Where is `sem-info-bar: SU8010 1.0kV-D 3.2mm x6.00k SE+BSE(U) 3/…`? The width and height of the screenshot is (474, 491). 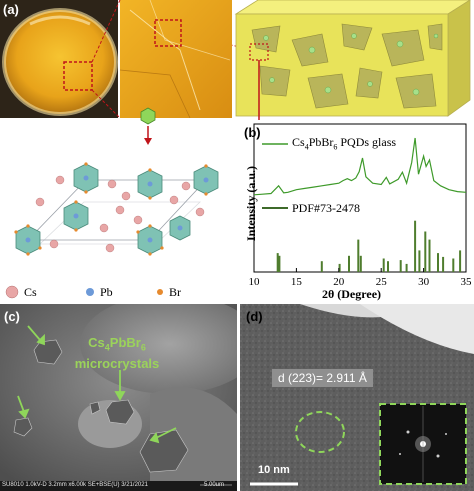 sem-info-bar: SU8010 1.0kV-D 3.2mm x6.00k SE+BSE(U) 3/… is located at coordinates (75, 485).